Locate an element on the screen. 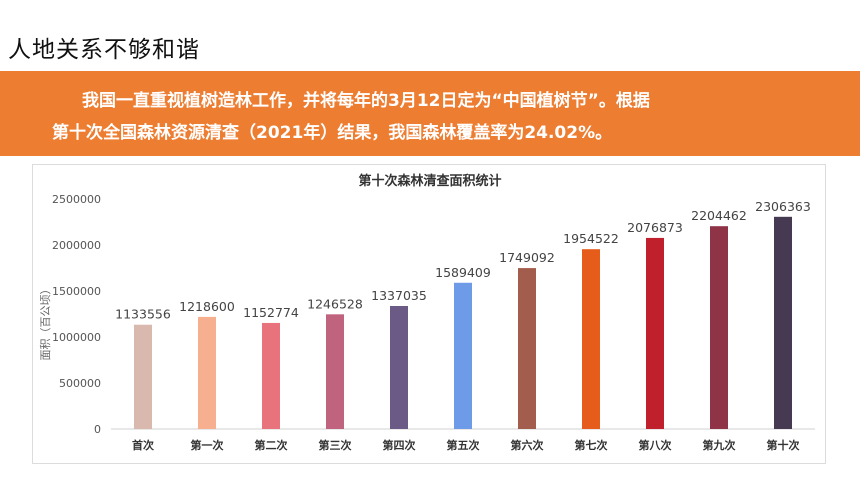 The image size is (860, 484). y-tick-label: 2000000 is located at coordinates (76, 245).